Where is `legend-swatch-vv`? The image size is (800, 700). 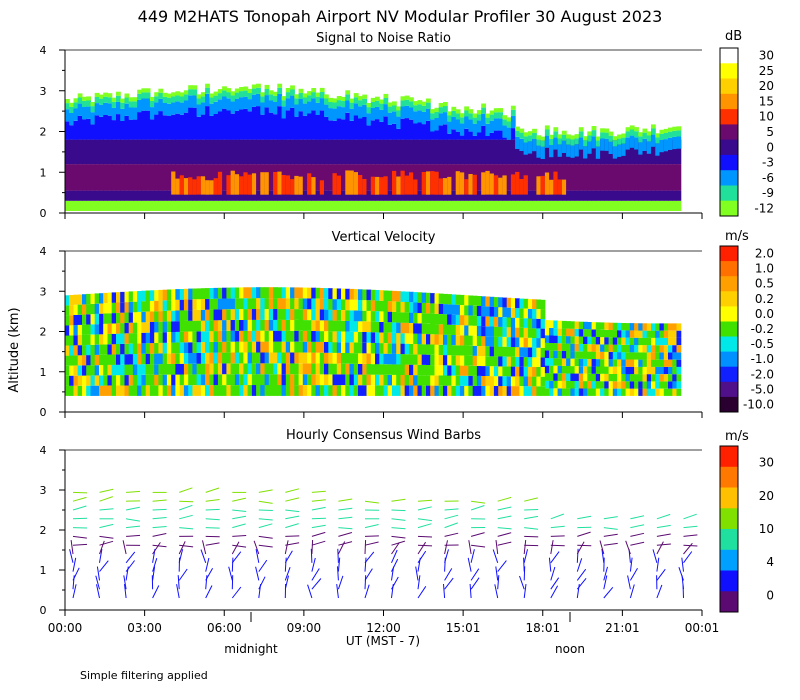 legend-swatch-vv is located at coordinates (729, 314).